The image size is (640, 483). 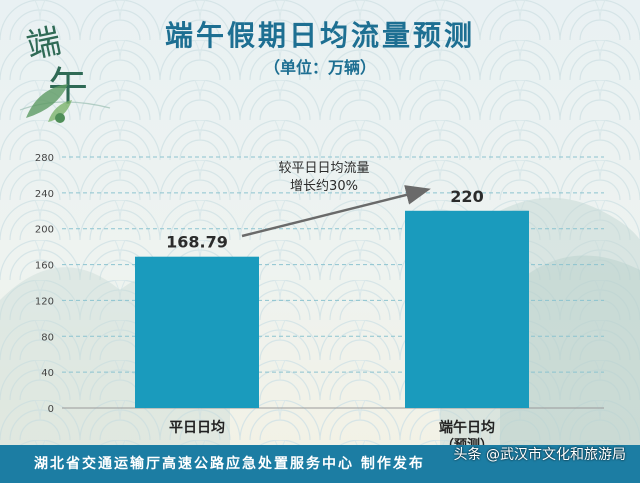 What do you see at coordinates (466, 196) in the screenshot?
I see `bar-value-label: 220` at bounding box center [466, 196].